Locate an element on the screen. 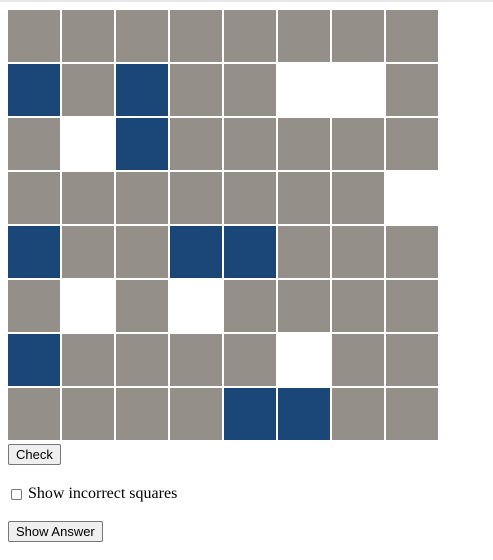 This screenshot has width=493, height=560. grid-cell-r2-c6 is located at coordinates (304, 90).